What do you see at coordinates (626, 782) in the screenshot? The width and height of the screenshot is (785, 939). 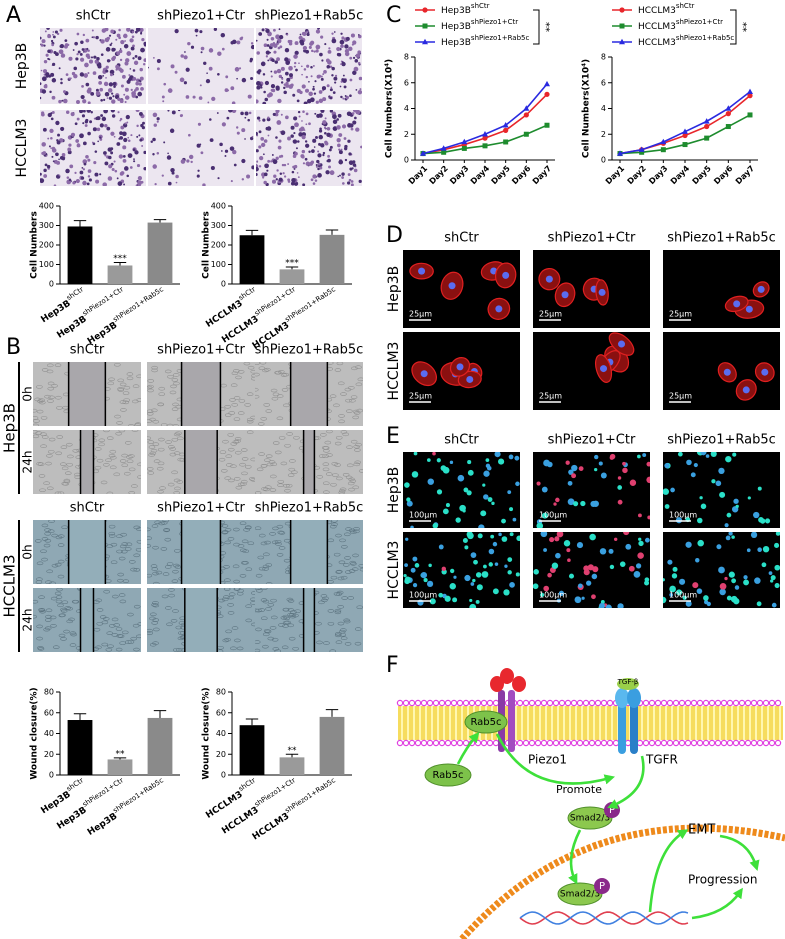 I see `arrow` at bounding box center [626, 782].